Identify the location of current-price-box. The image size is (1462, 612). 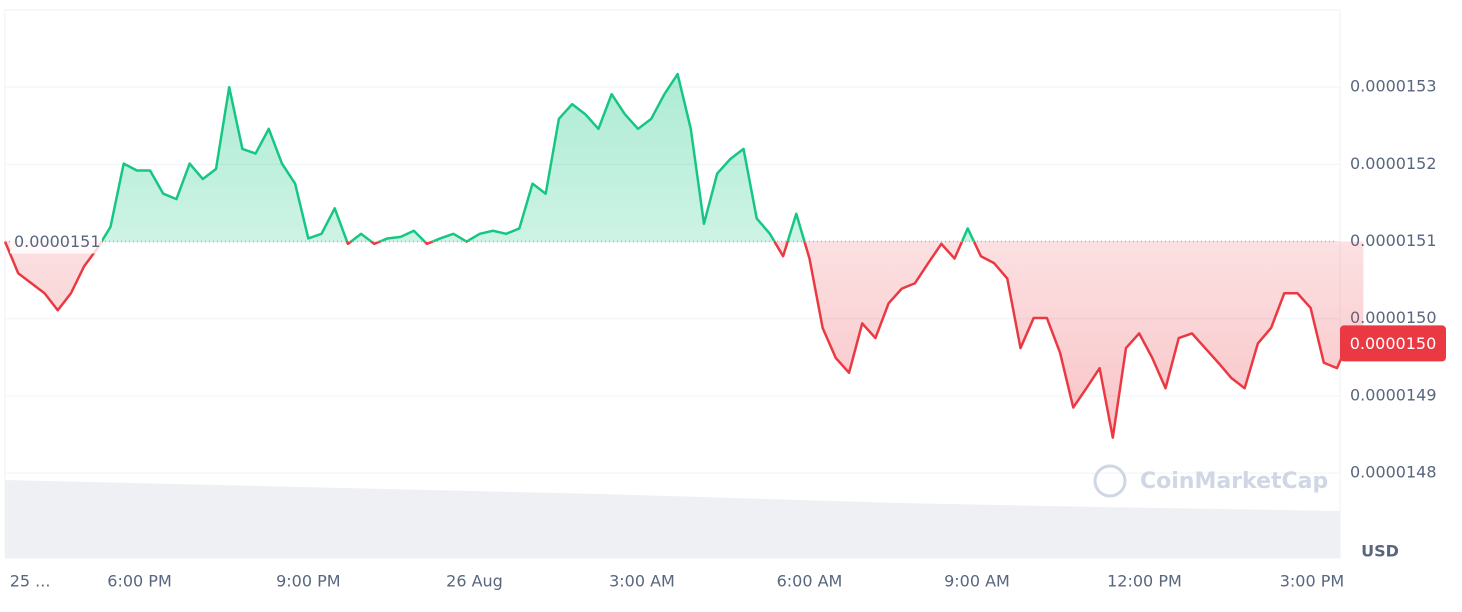
(1393, 343).